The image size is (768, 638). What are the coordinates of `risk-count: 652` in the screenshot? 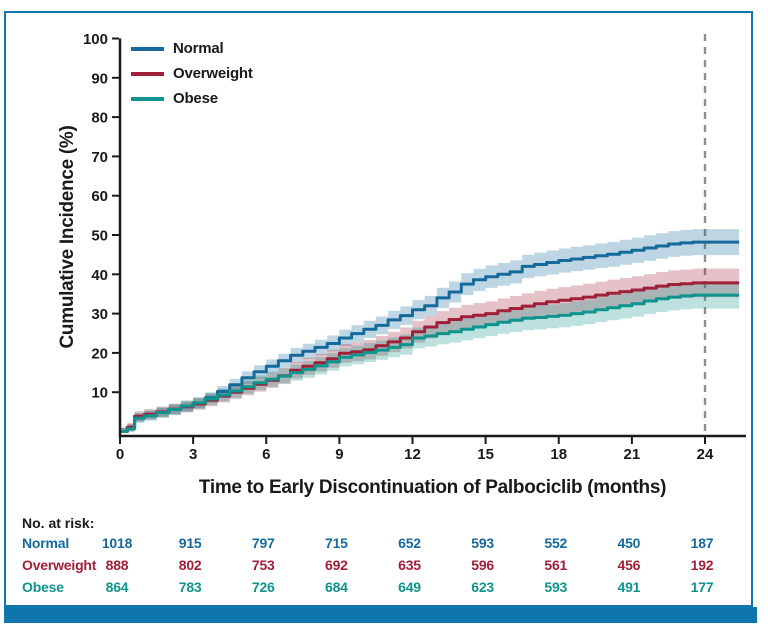 It's located at (409, 543).